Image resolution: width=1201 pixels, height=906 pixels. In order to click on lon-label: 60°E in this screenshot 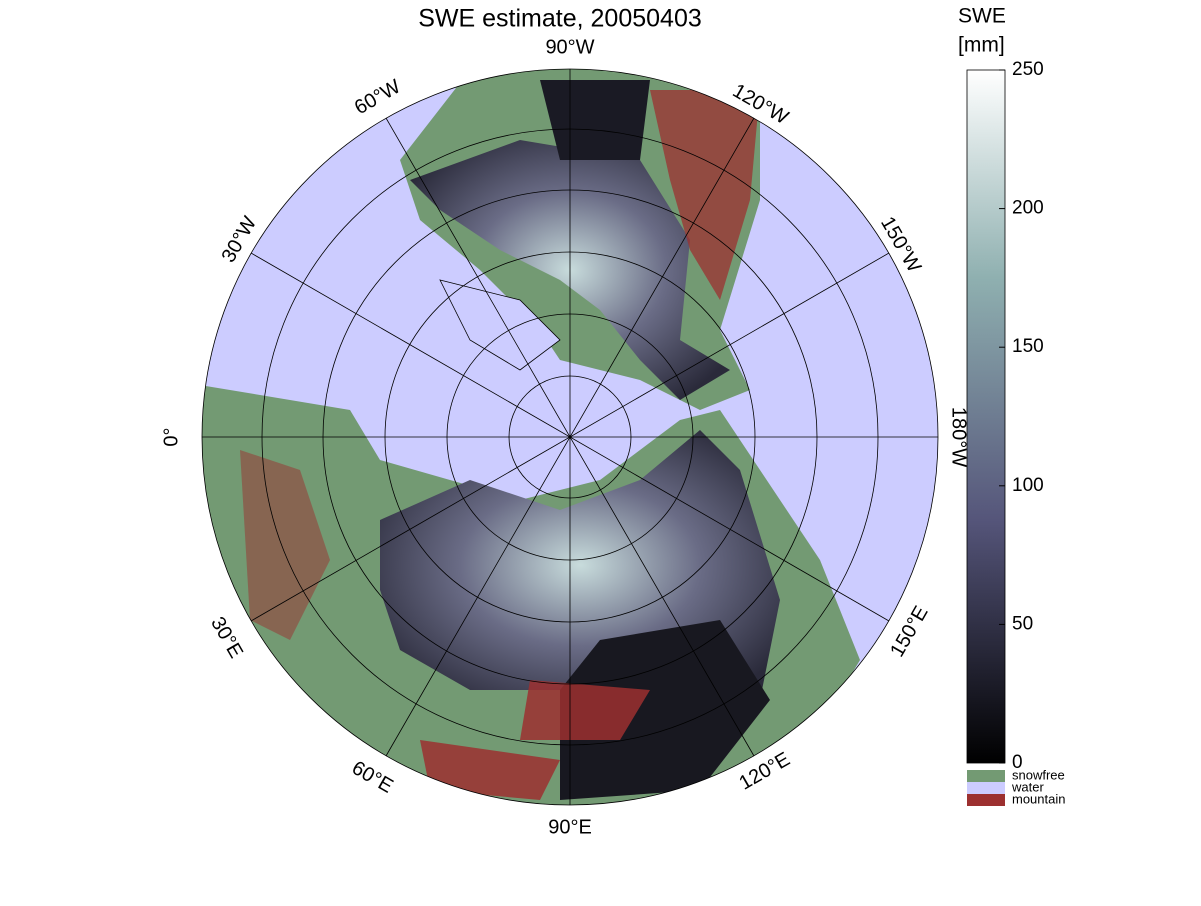, I will do `click(372, 777)`.